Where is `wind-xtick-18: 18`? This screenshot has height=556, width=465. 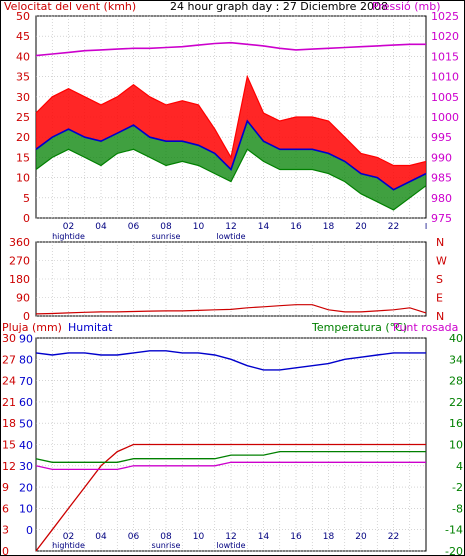
wind-xtick-18: 18 is located at coordinates (329, 227).